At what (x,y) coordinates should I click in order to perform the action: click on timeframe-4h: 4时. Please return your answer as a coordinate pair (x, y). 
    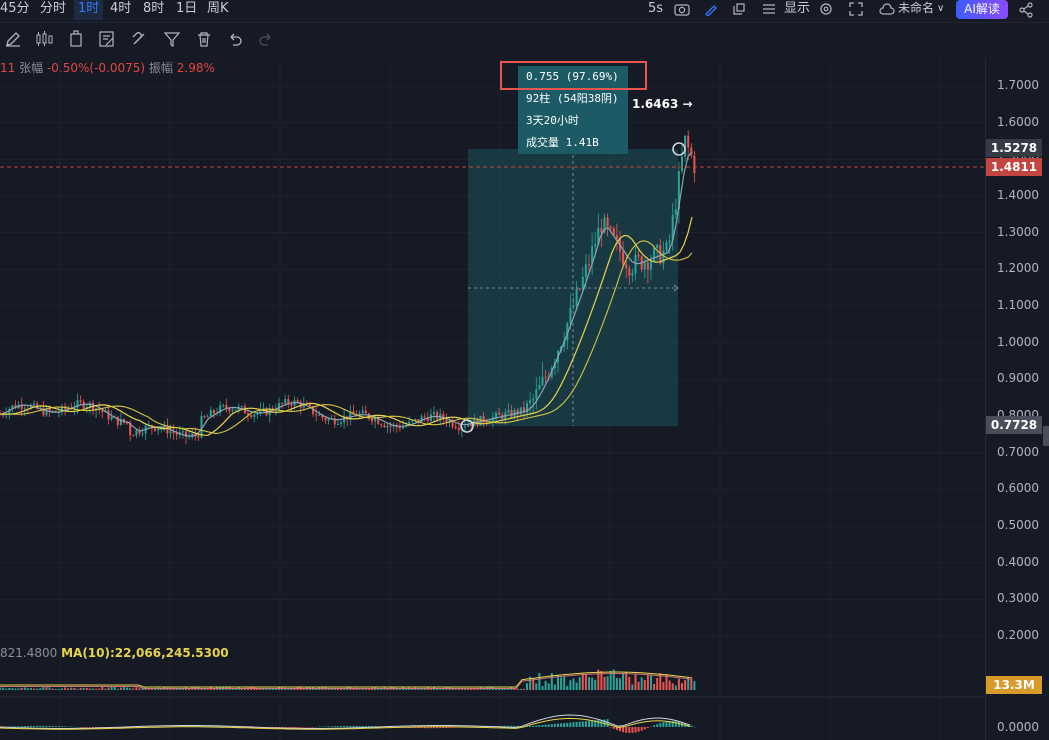
    Looking at the image, I should click on (121, 8).